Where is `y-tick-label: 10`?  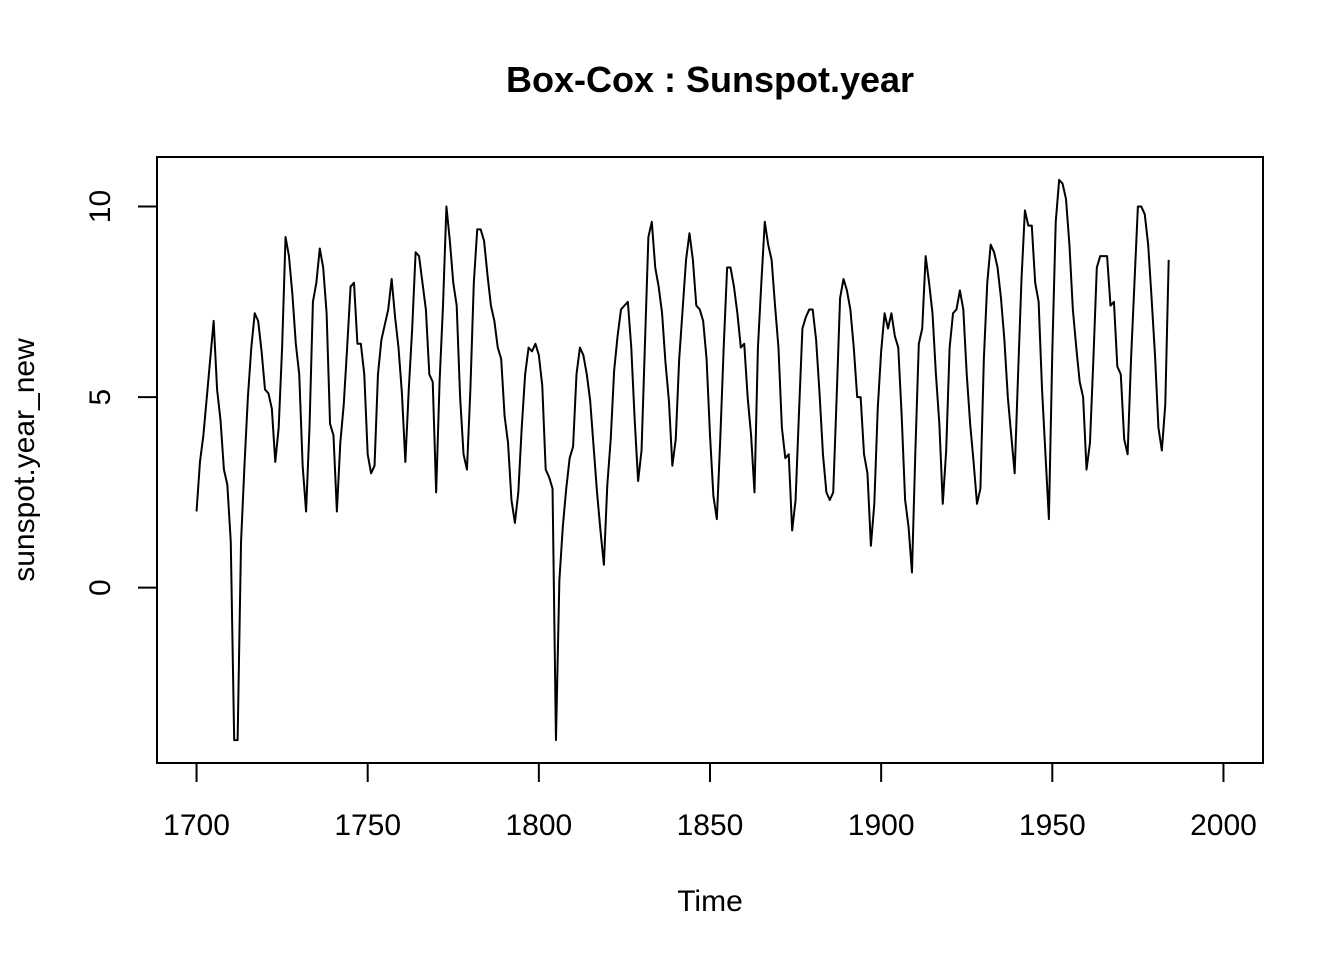
y-tick-label: 10 is located at coordinates (100, 206).